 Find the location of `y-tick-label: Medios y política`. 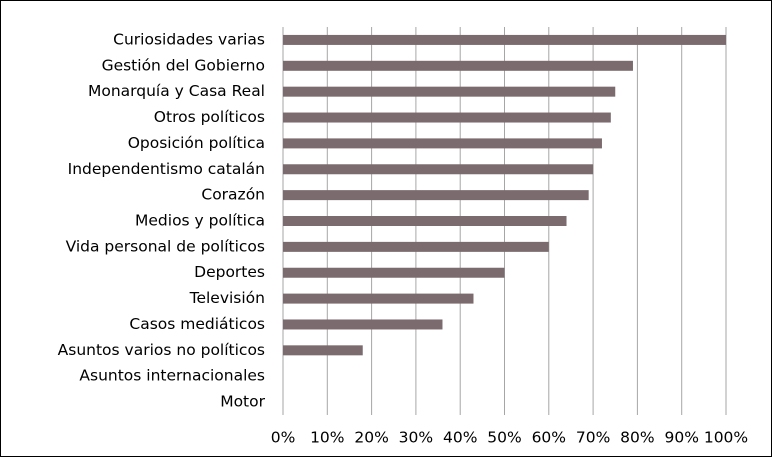

y-tick-label: Medios y política is located at coordinates (200, 221).